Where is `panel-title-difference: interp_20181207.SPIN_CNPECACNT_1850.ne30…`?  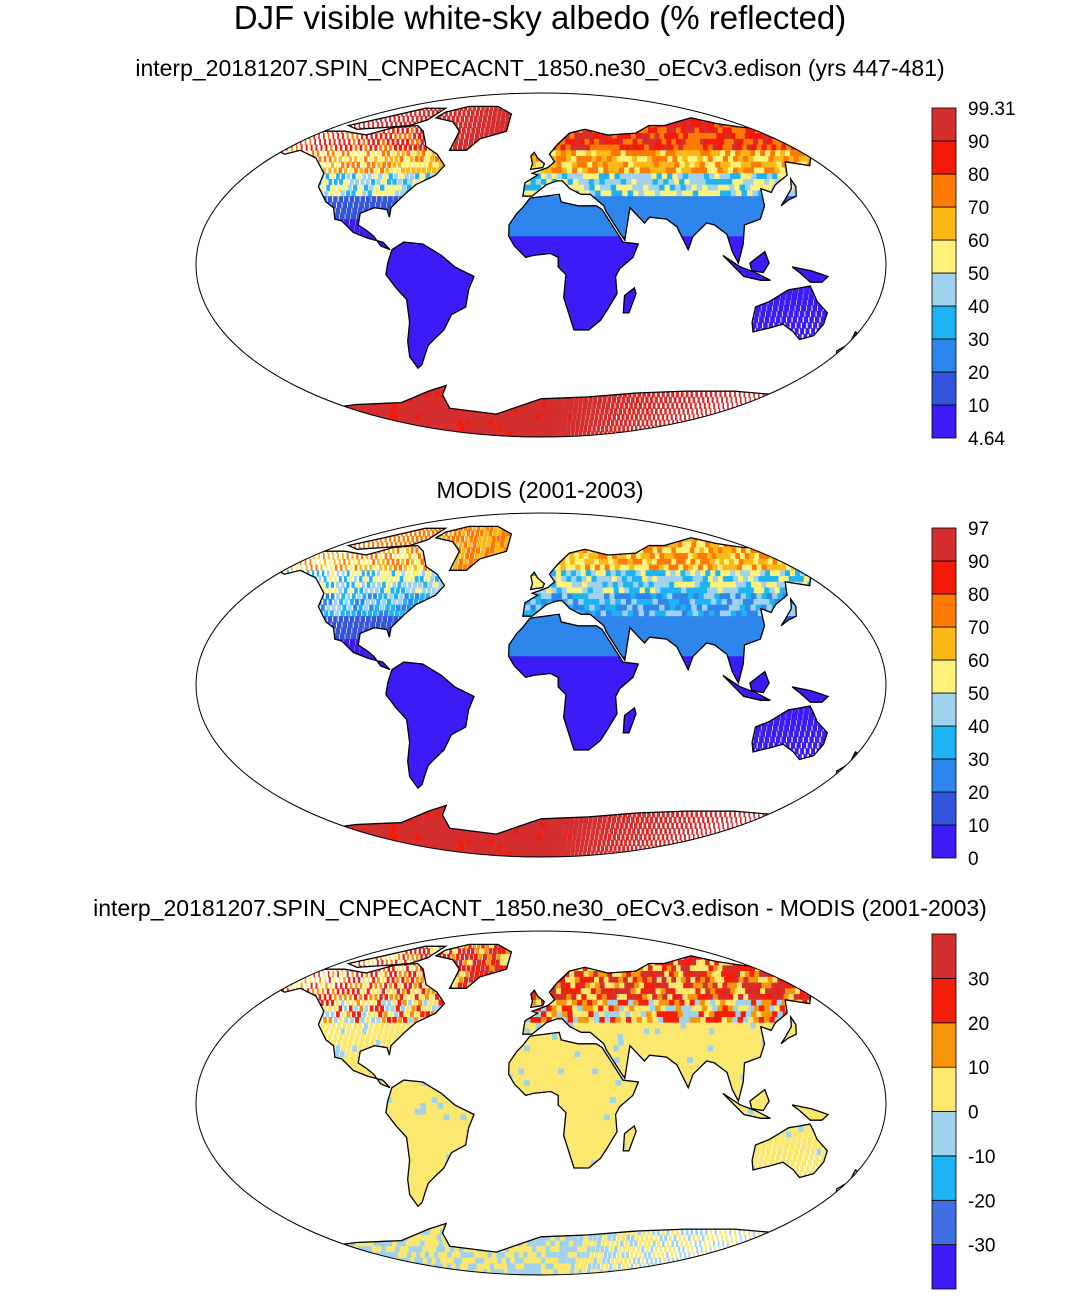
panel-title-difference: interp_20181207.SPIN_CNPECACNT_1850.ne30… is located at coordinates (540, 908).